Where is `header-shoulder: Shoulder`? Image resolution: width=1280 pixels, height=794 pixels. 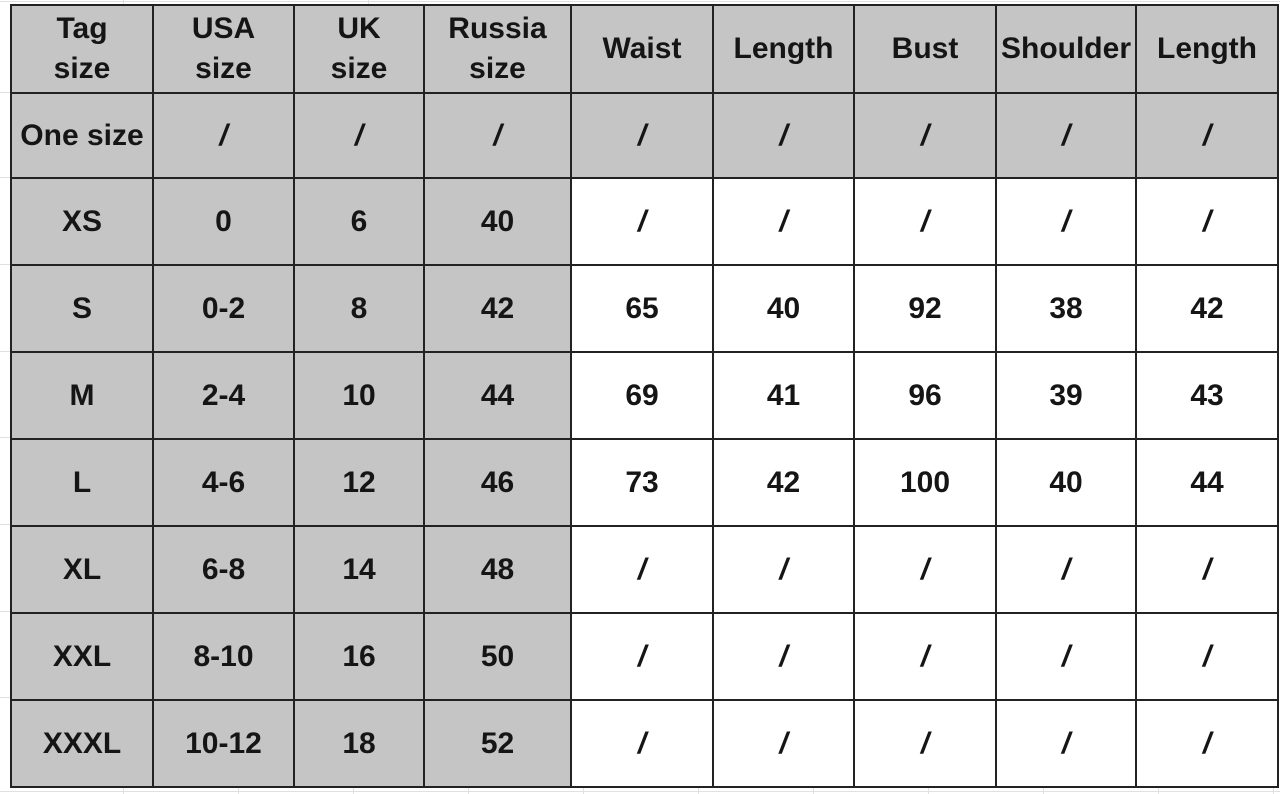
header-shoulder: Shoulder is located at coordinates (1066, 49).